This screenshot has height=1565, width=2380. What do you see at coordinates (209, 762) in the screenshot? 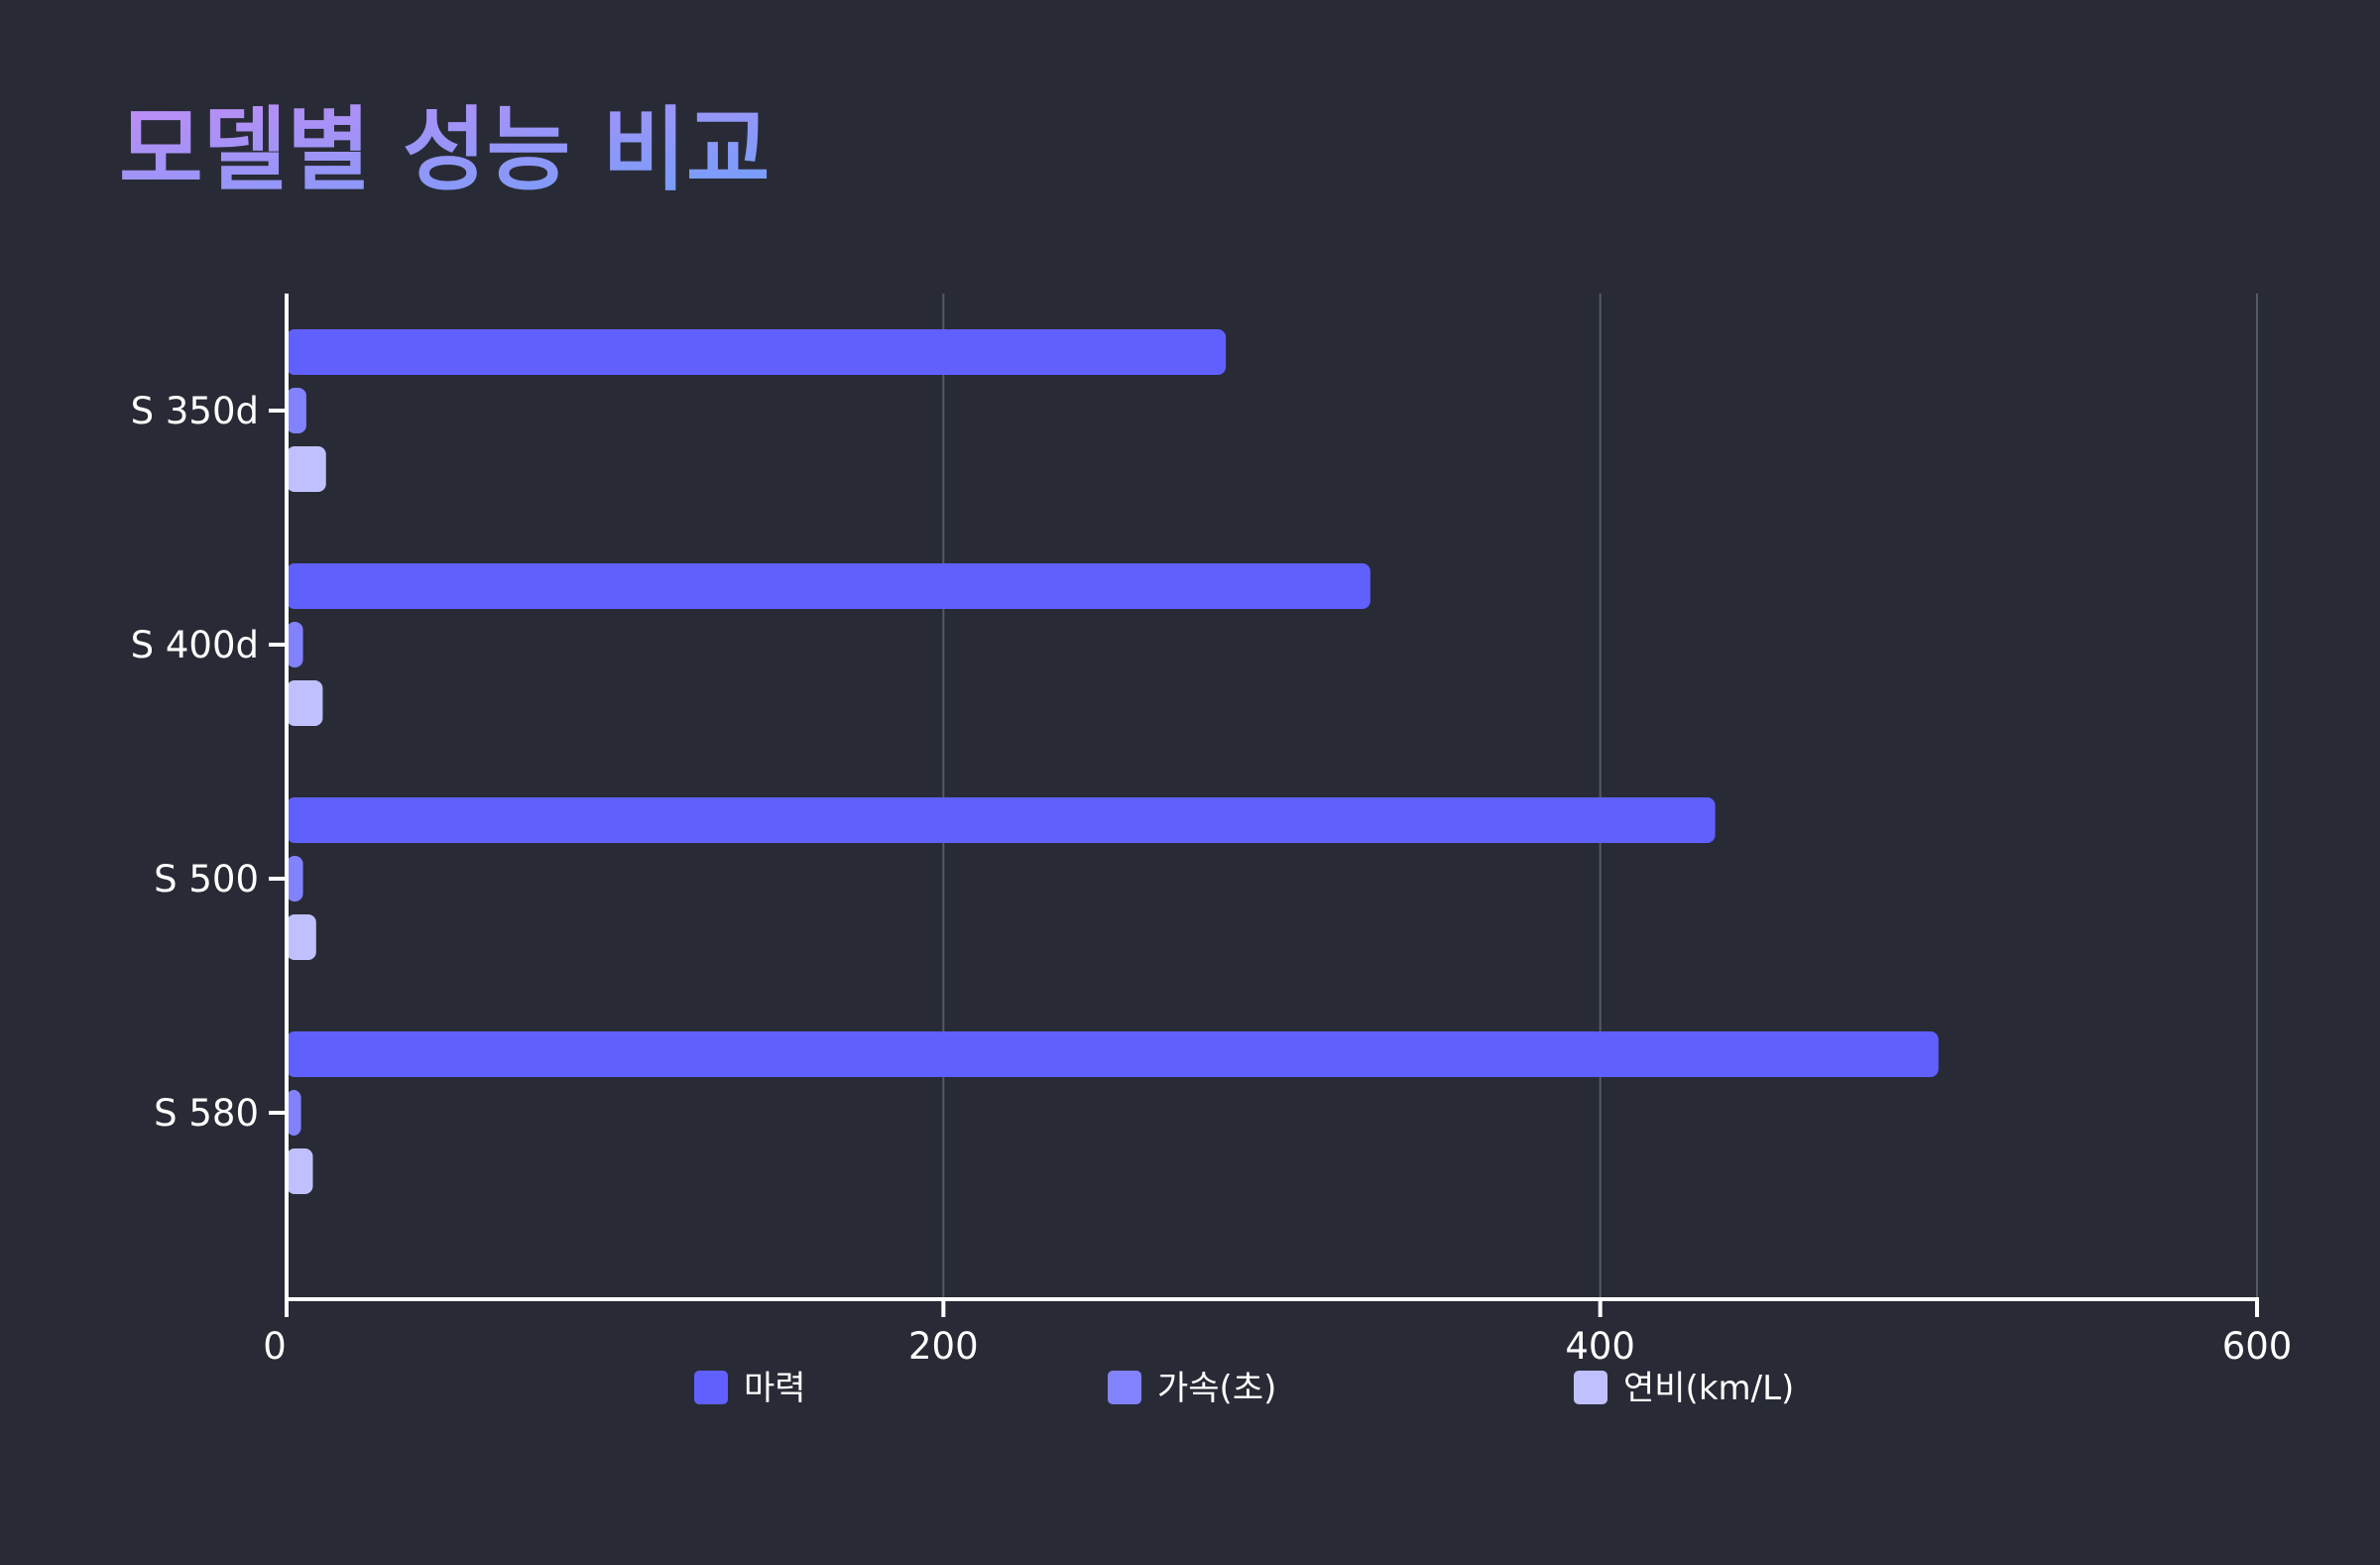
I see `y-axis-ticks: S 350d S 400d S 500 S 580` at bounding box center [209, 762].